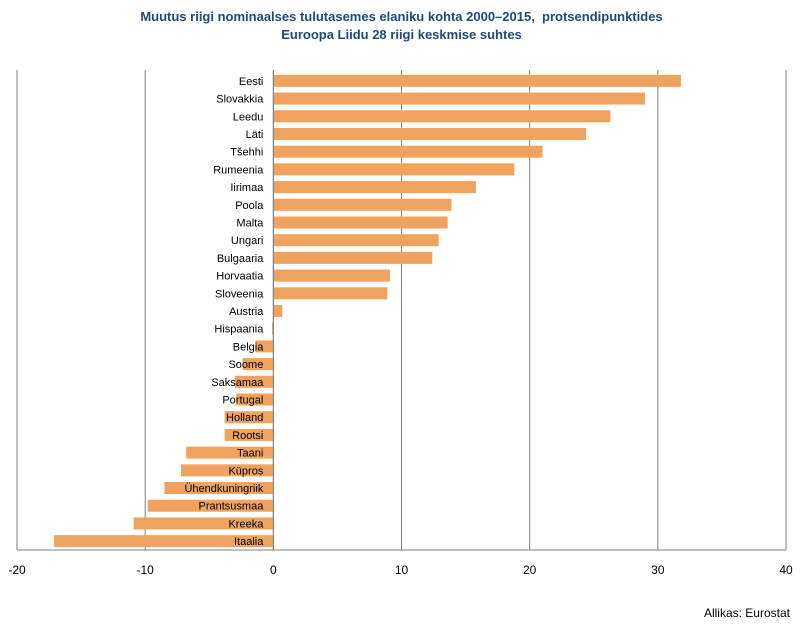 Image resolution: width=803 pixels, height=639 pixels. Describe the element at coordinates (223, 489) in the screenshot. I see `category-label-23: Ühendkuningriik` at that location.